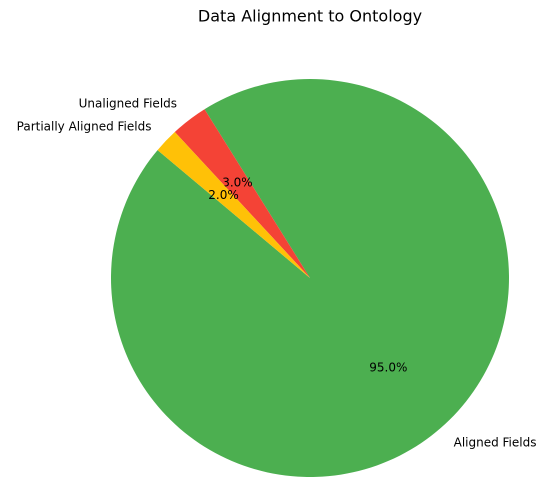  What do you see at coordinates (388, 368) in the screenshot?
I see `percent-label: 95.0%` at bounding box center [388, 368].